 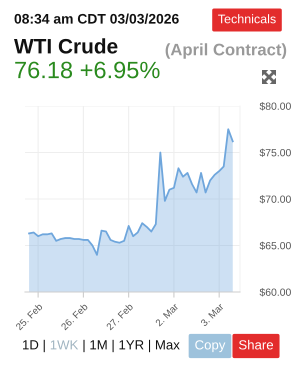 What do you see at coordinates (64, 345) in the screenshot?
I see `text: 1WK` at bounding box center [64, 345].